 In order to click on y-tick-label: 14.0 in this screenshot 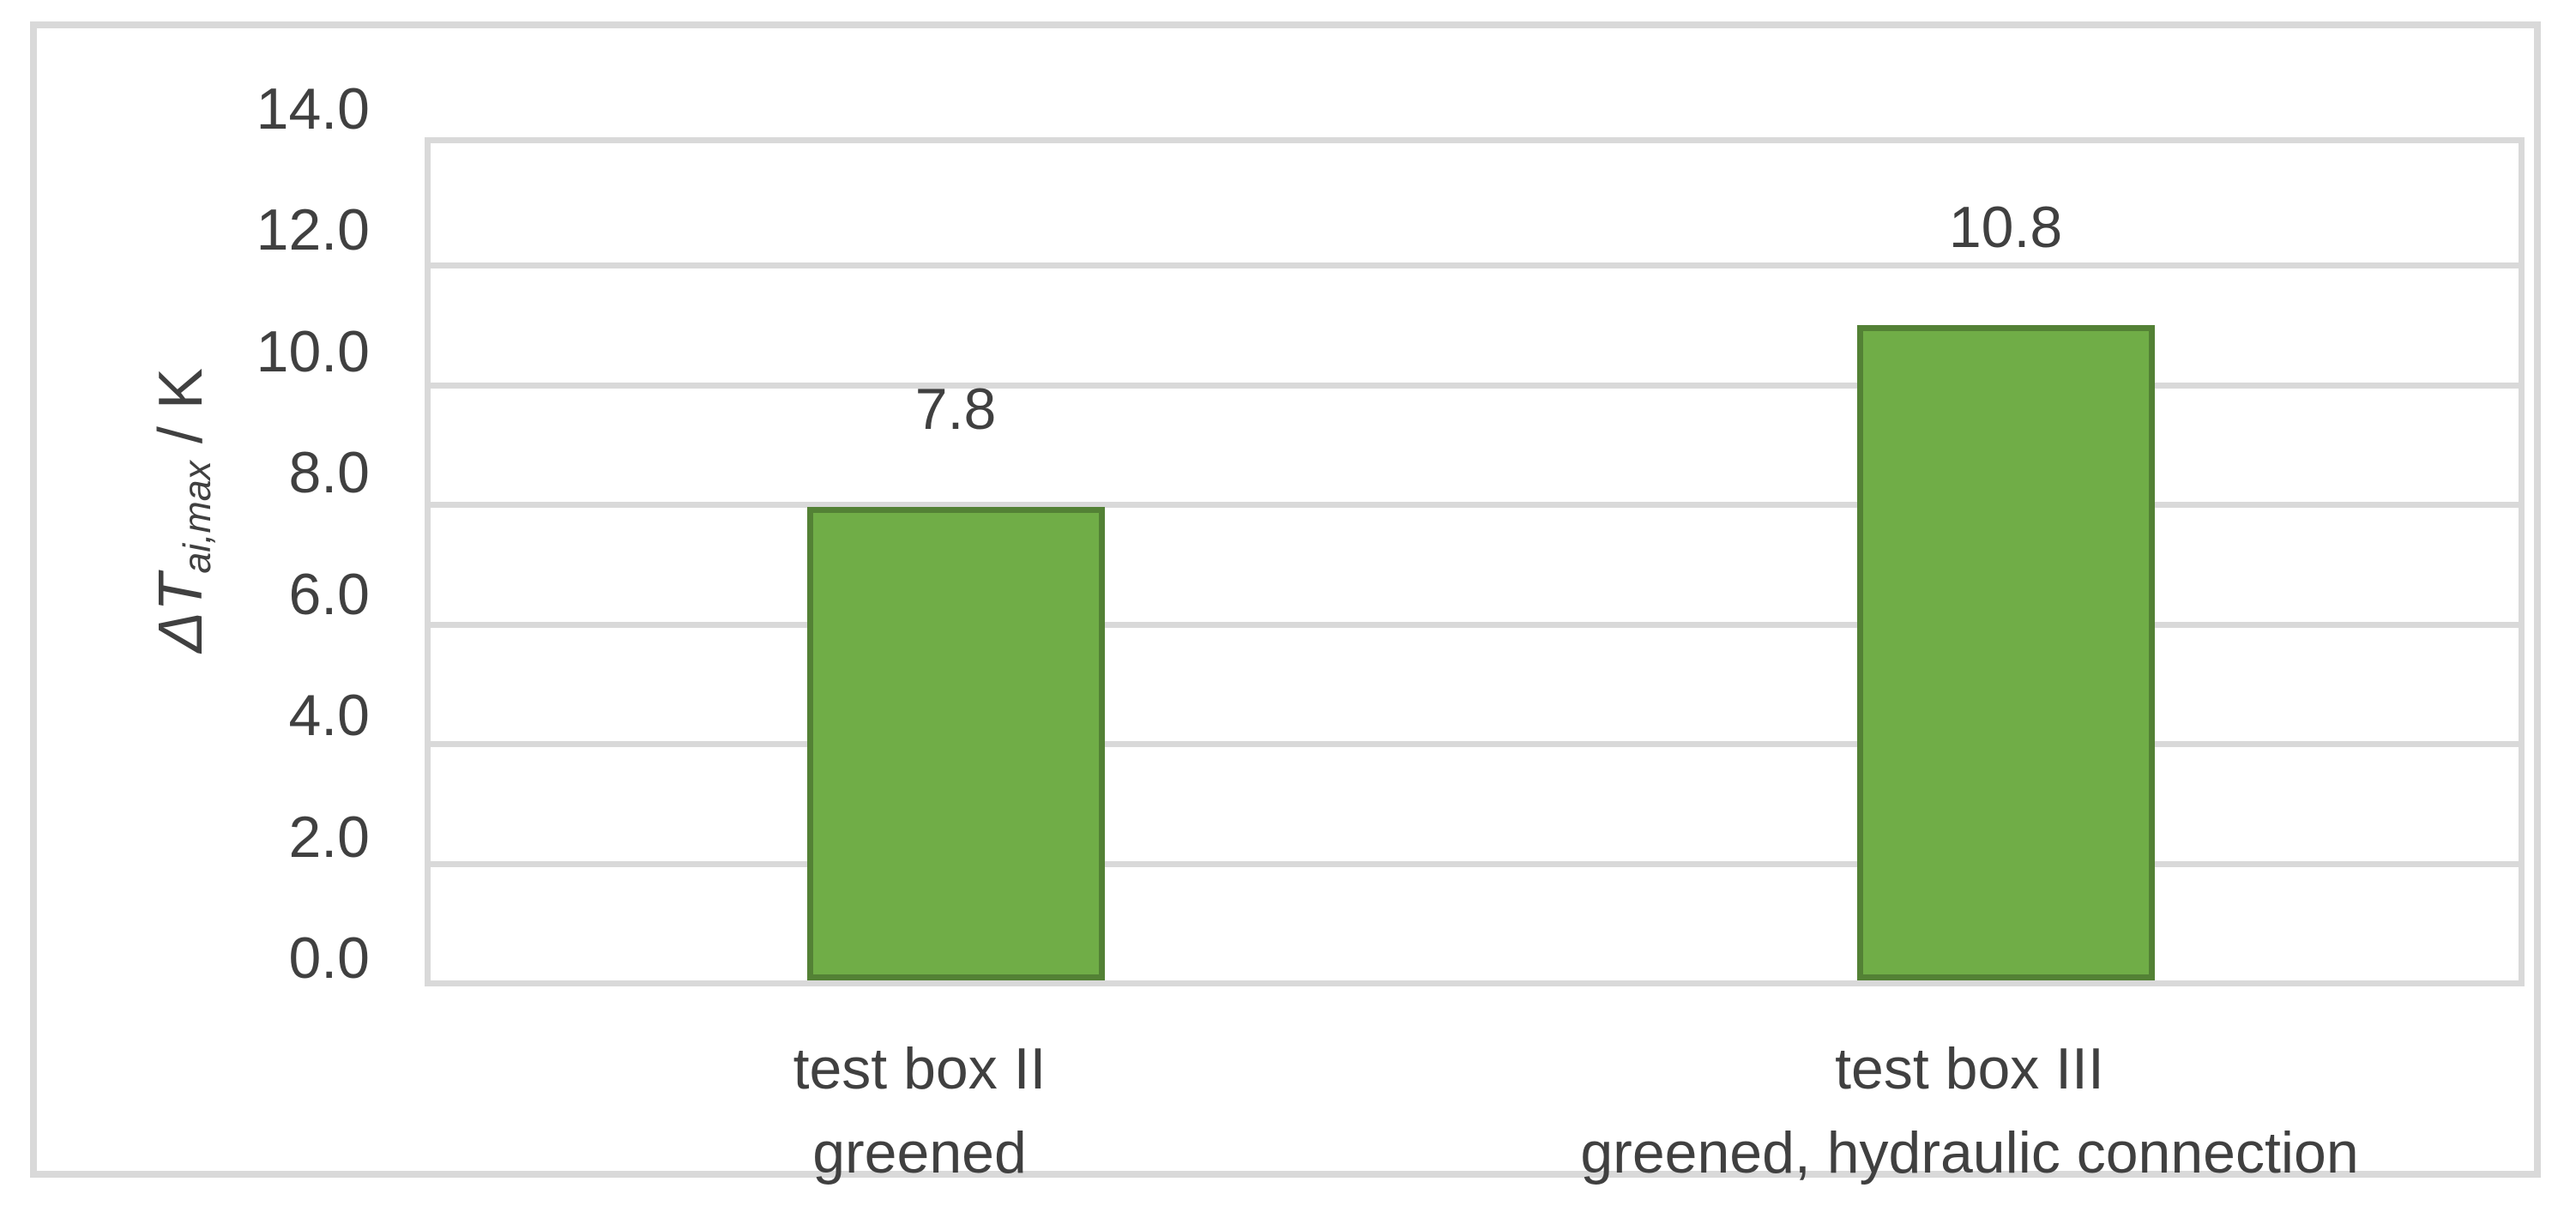, I will do `click(313, 109)`.